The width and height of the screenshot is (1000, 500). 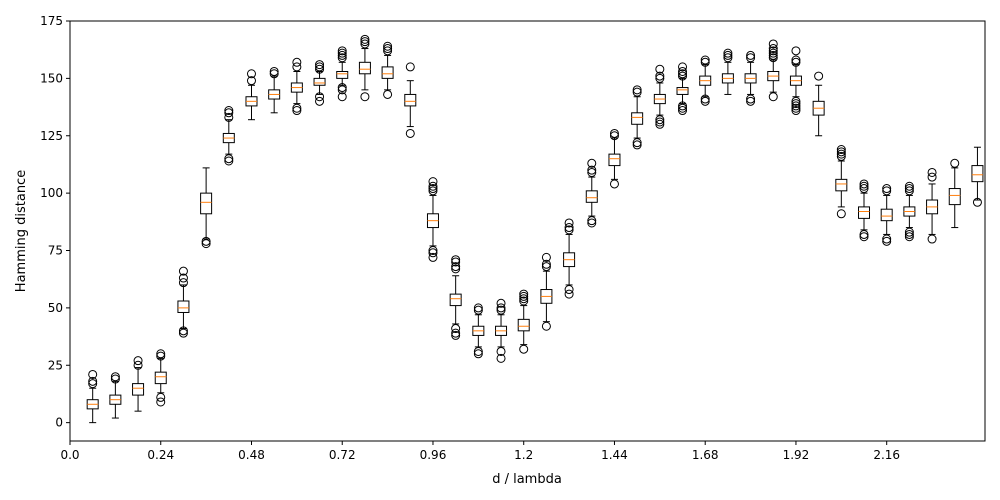 I want to click on y-tick-label: 150, so click(x=51, y=78).